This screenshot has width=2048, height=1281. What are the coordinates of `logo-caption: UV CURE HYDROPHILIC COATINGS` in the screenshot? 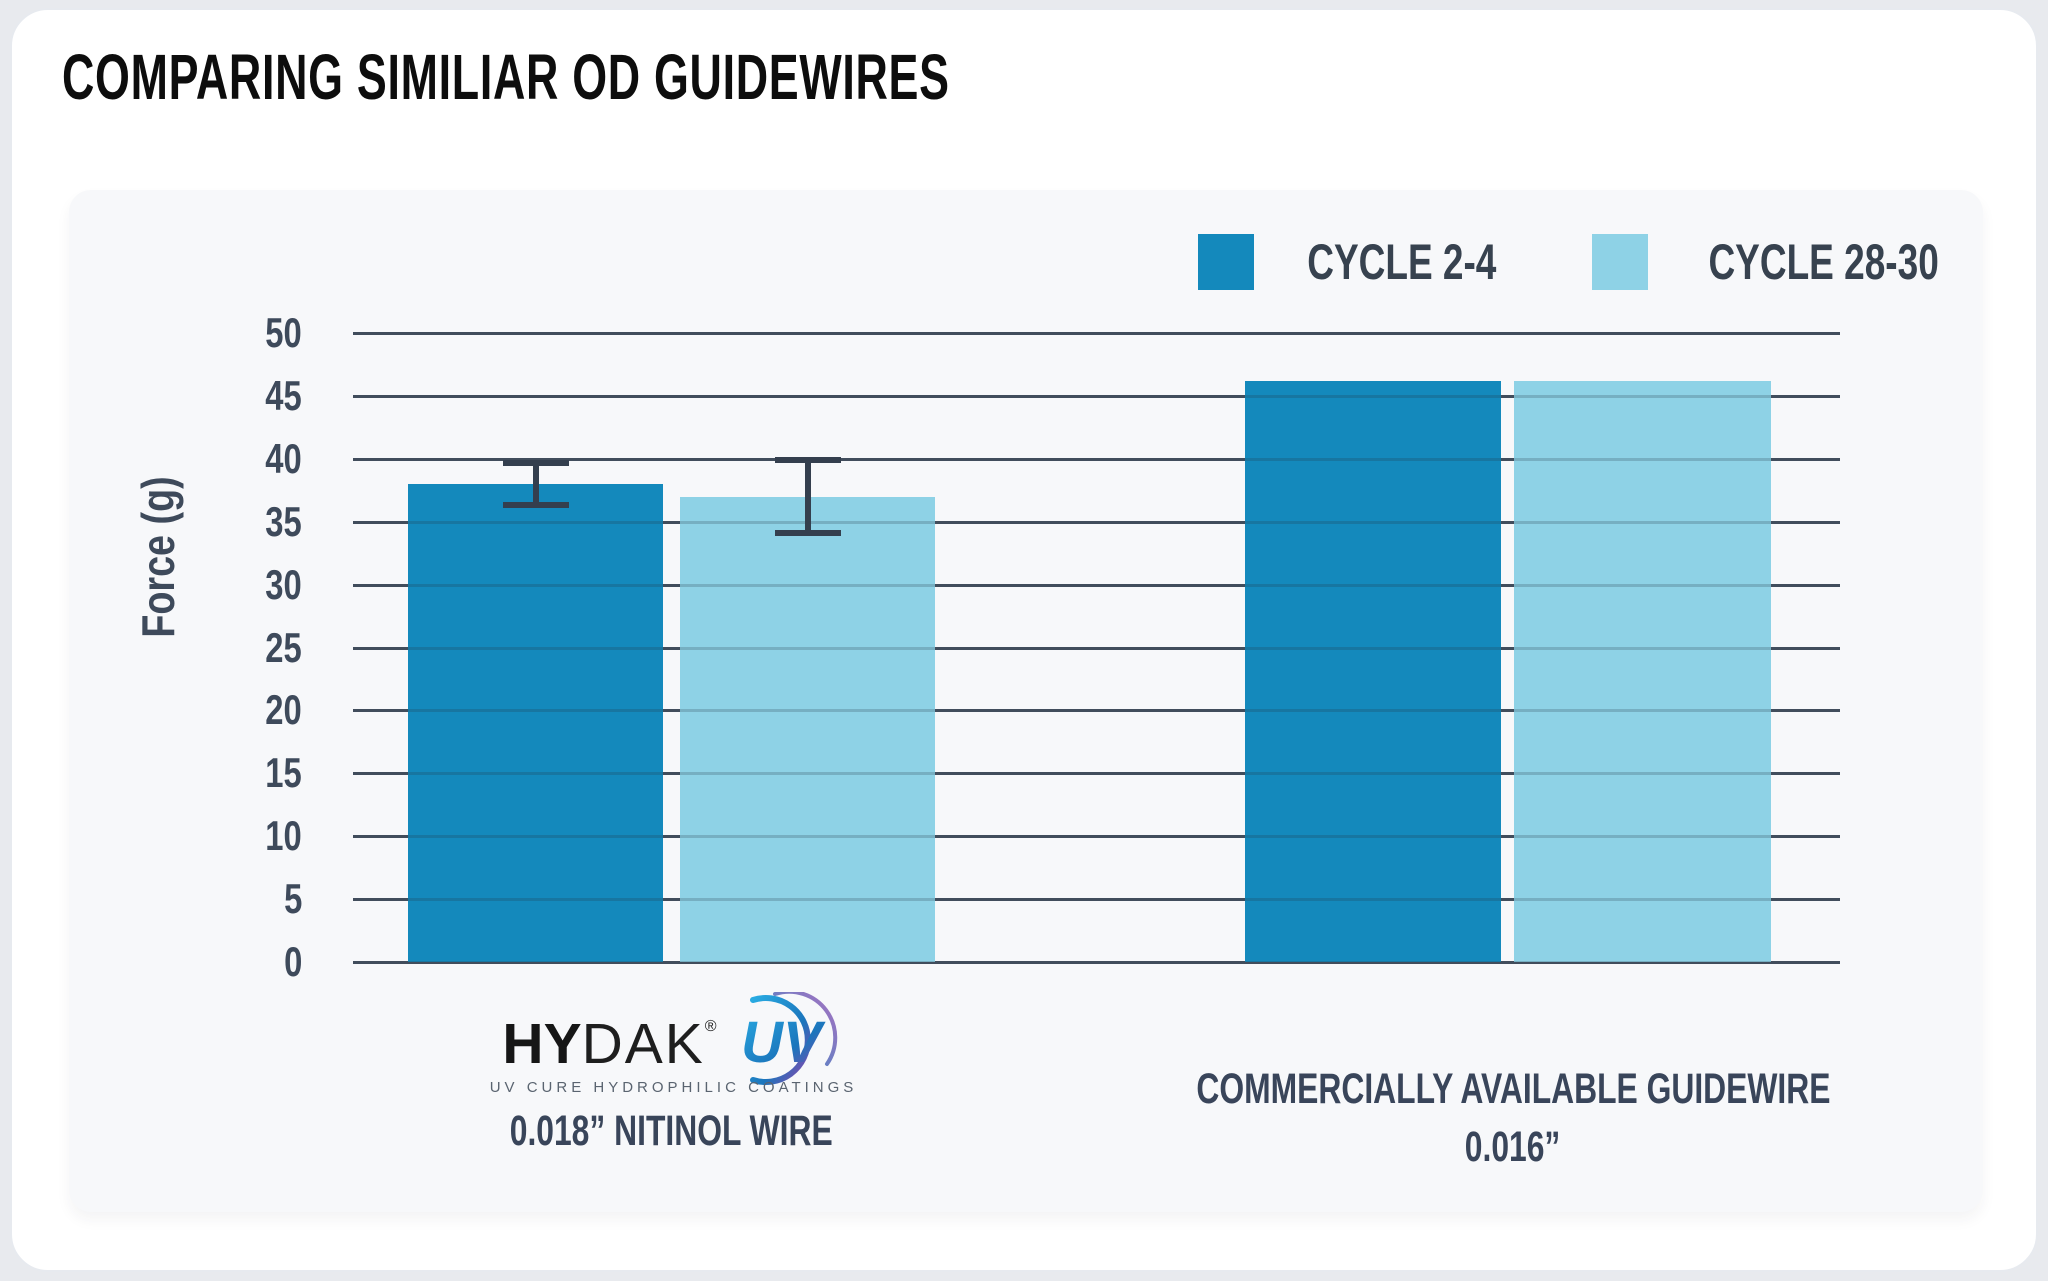 It's located at (673, 1087).